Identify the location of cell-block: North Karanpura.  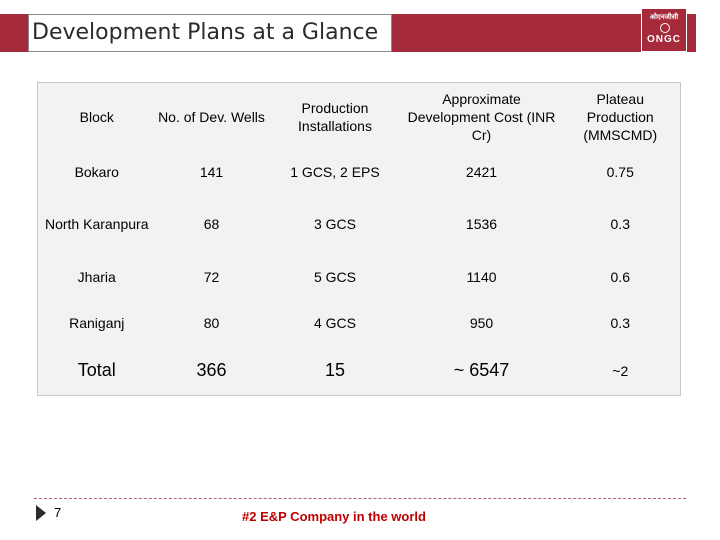
(96, 223).